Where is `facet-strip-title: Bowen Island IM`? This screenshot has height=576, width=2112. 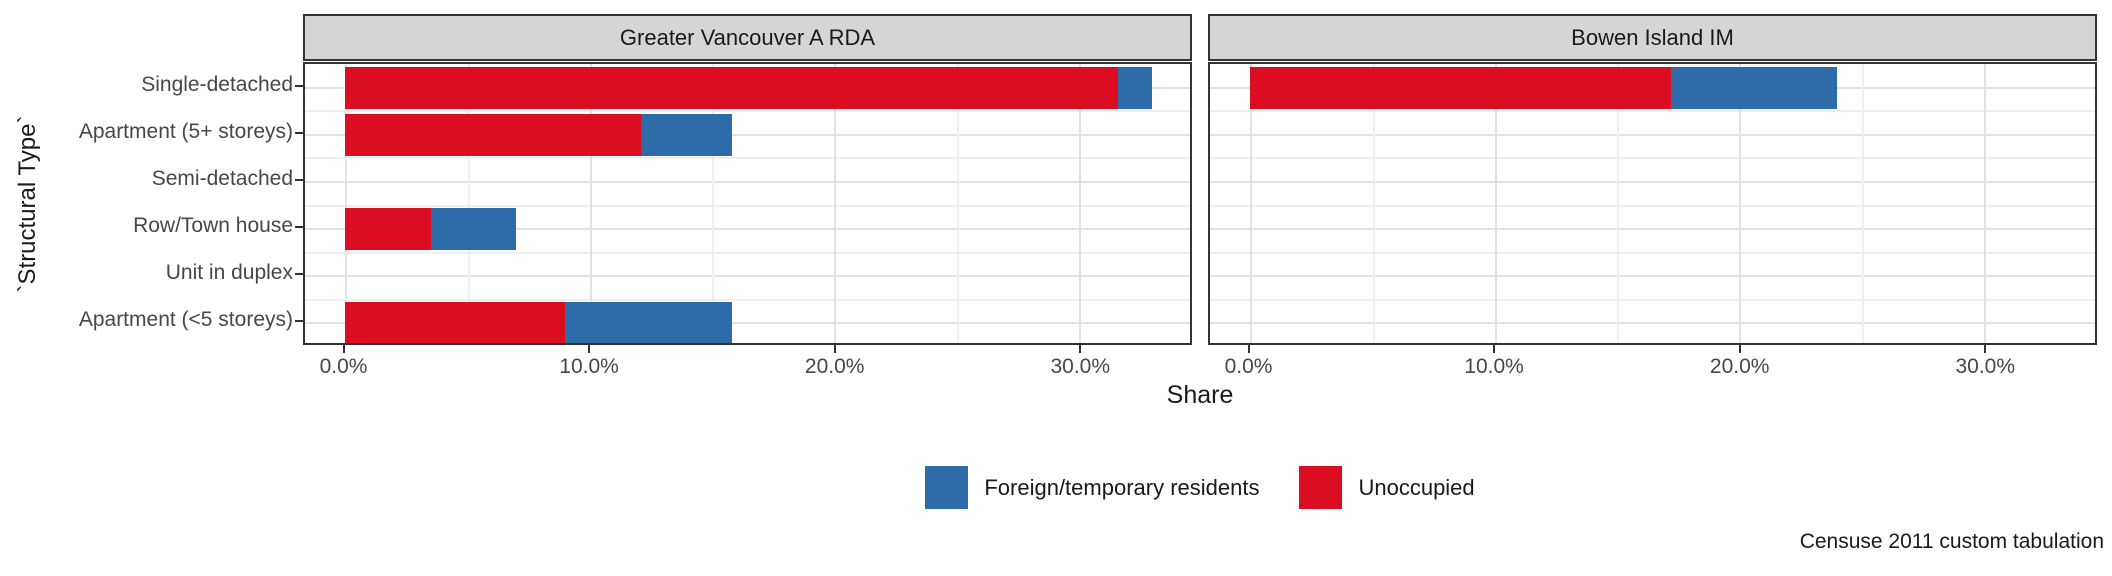
facet-strip-title: Bowen Island IM is located at coordinates (1652, 37).